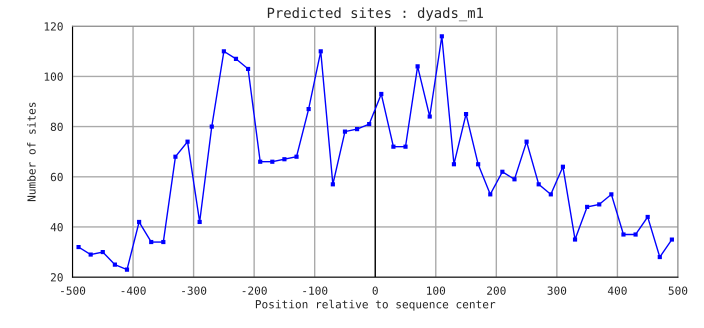  What do you see at coordinates (436, 290) in the screenshot?
I see `x-tick-label: 100` at bounding box center [436, 290].